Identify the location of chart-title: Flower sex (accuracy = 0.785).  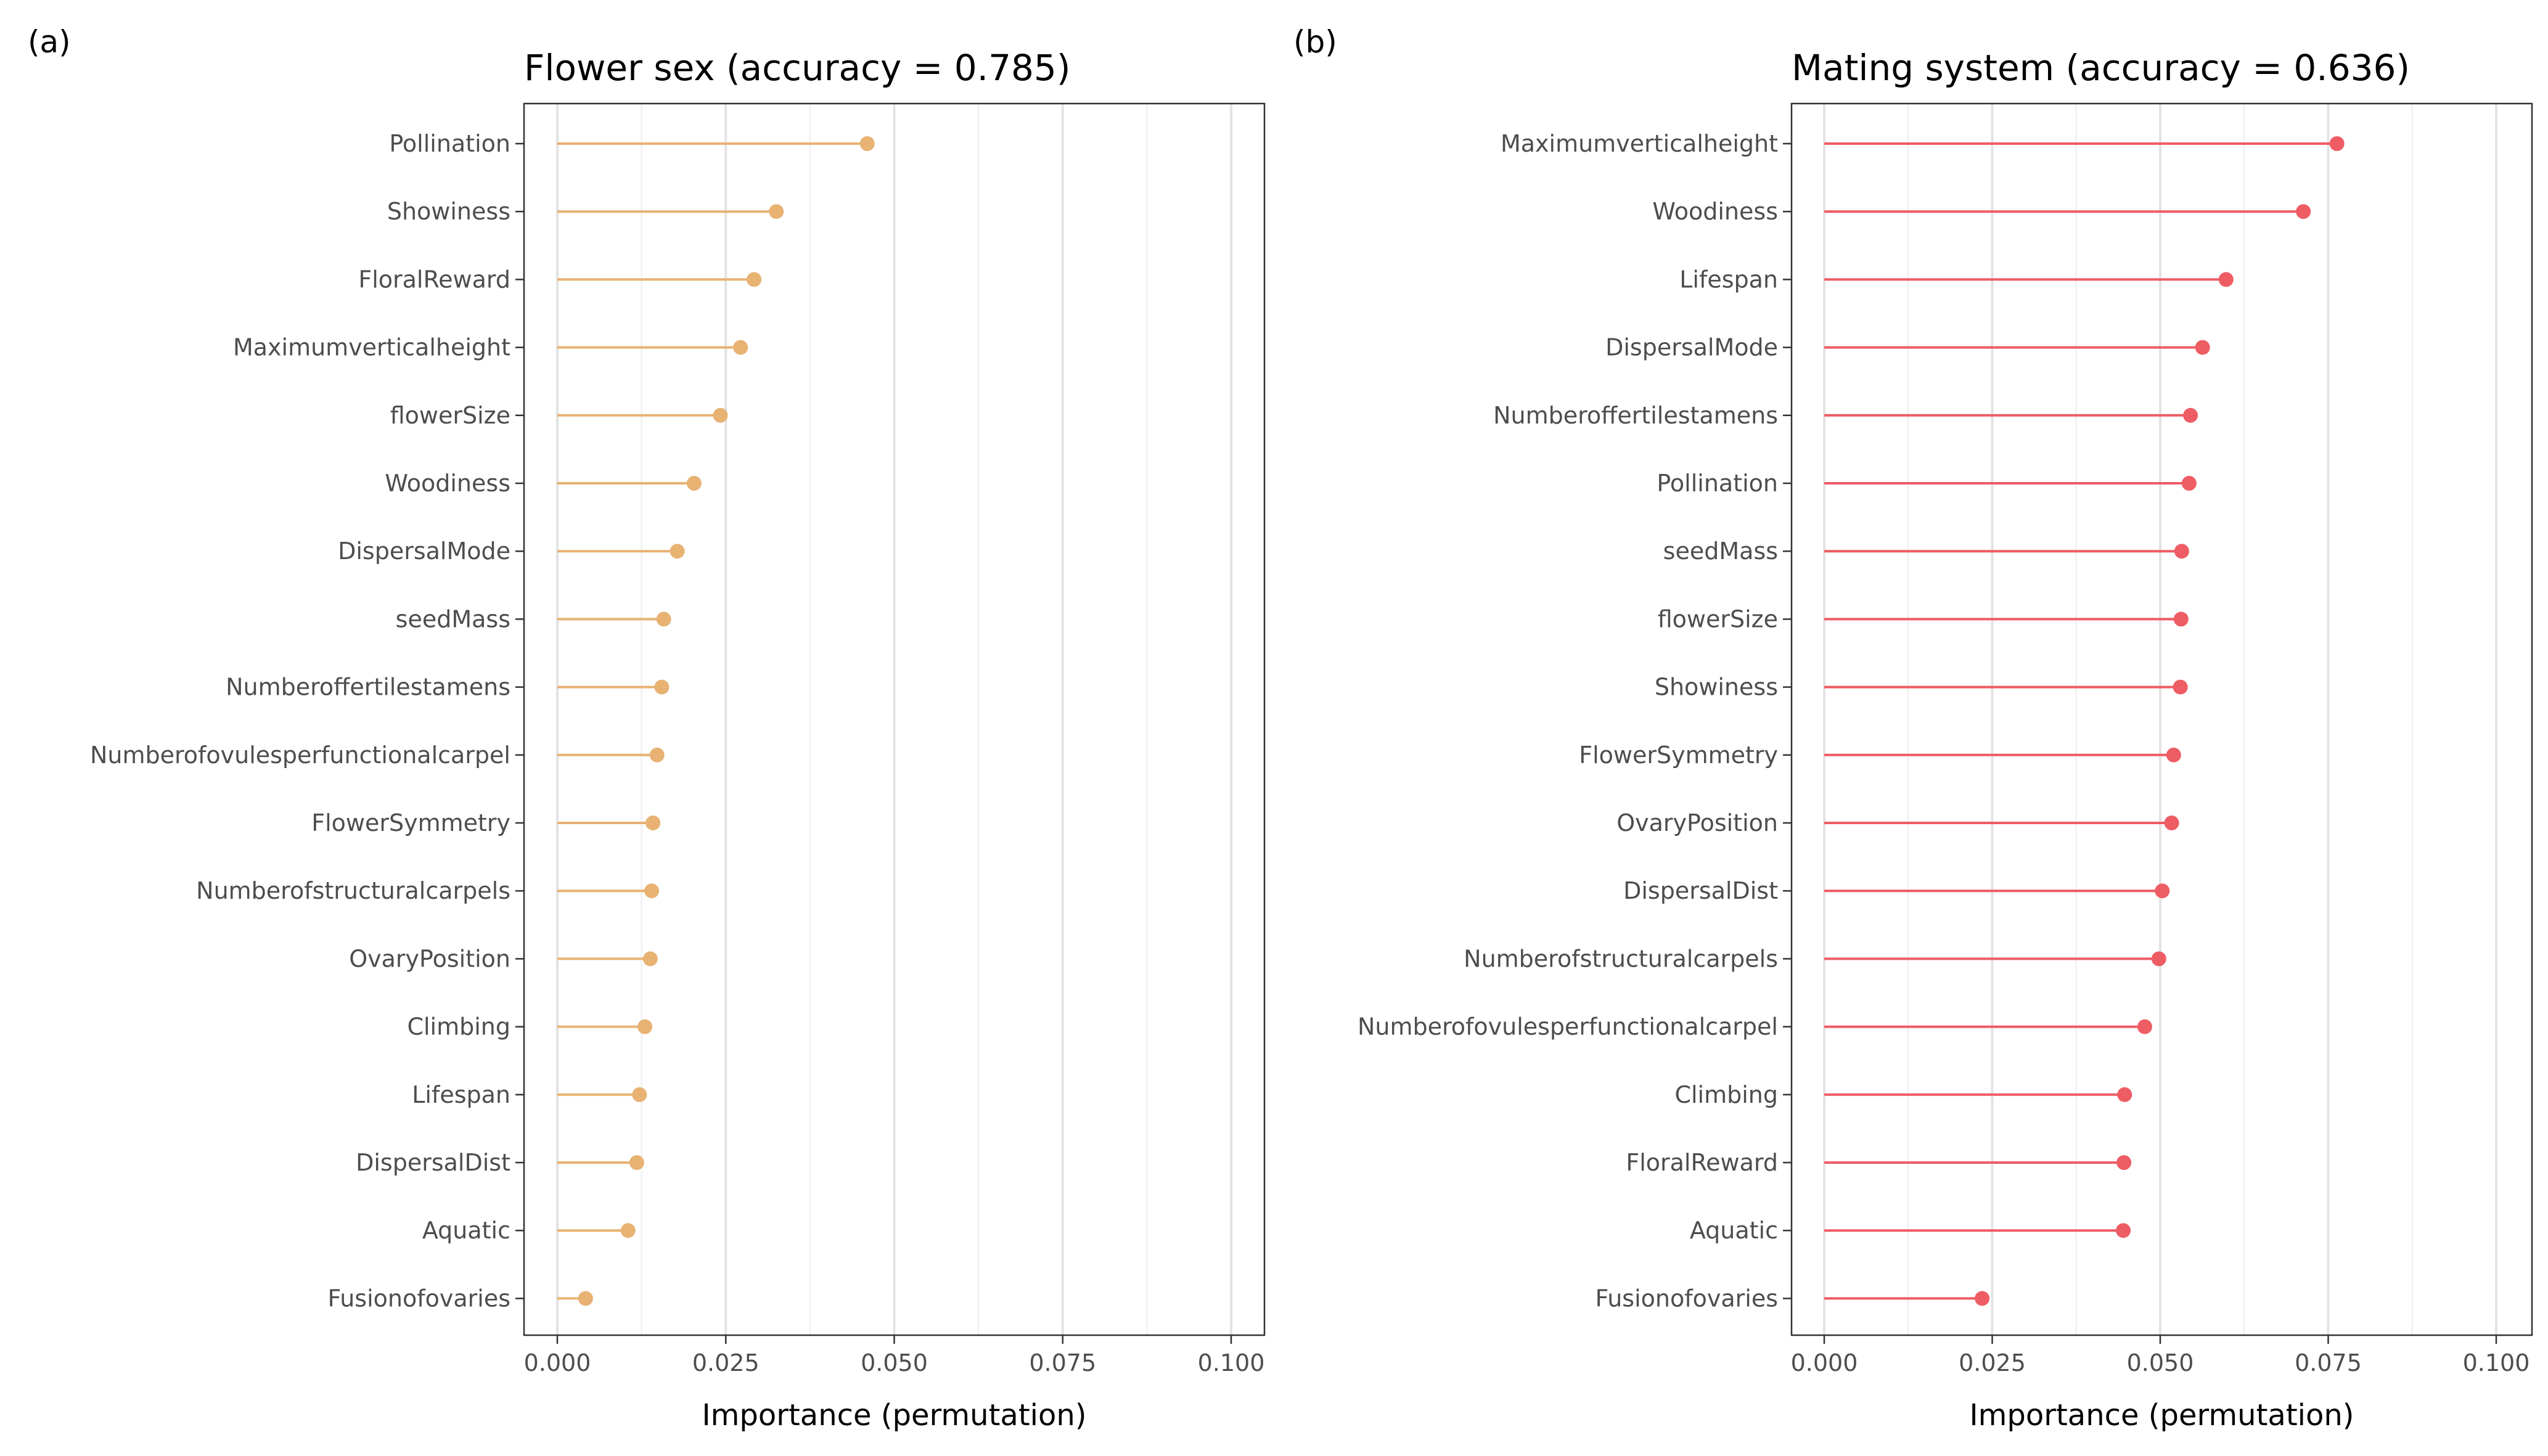
(797, 68).